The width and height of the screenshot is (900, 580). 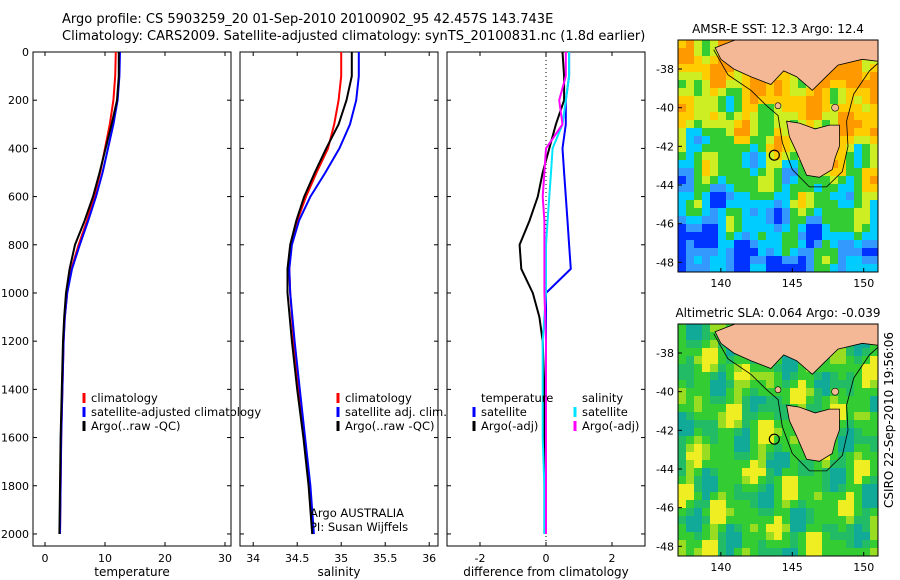 What do you see at coordinates (665, 546) in the screenshot?
I see `y-tick-label: -48` at bounding box center [665, 546].